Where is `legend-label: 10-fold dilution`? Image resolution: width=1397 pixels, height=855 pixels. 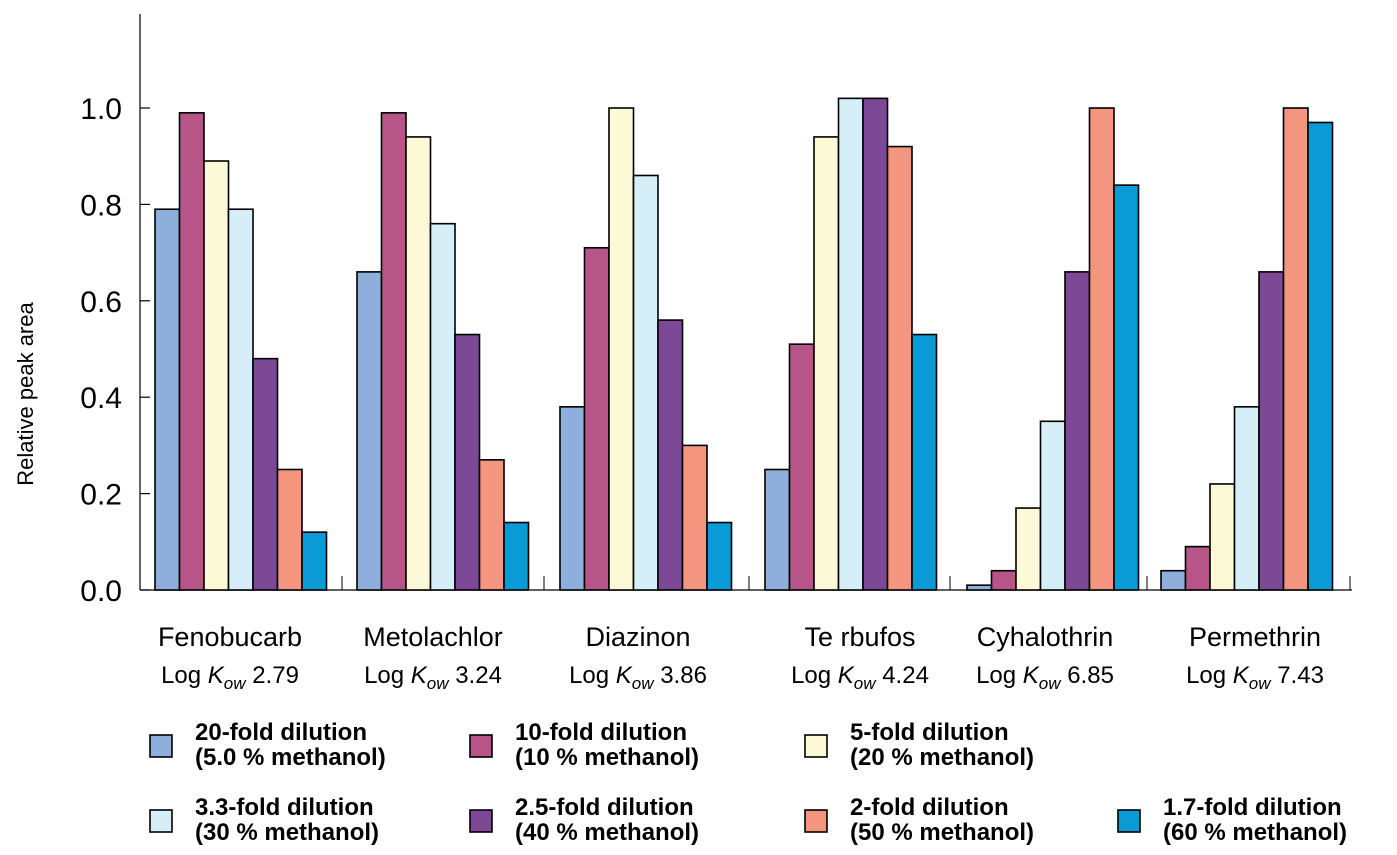 legend-label: 10-fold dilution is located at coordinates (601, 732).